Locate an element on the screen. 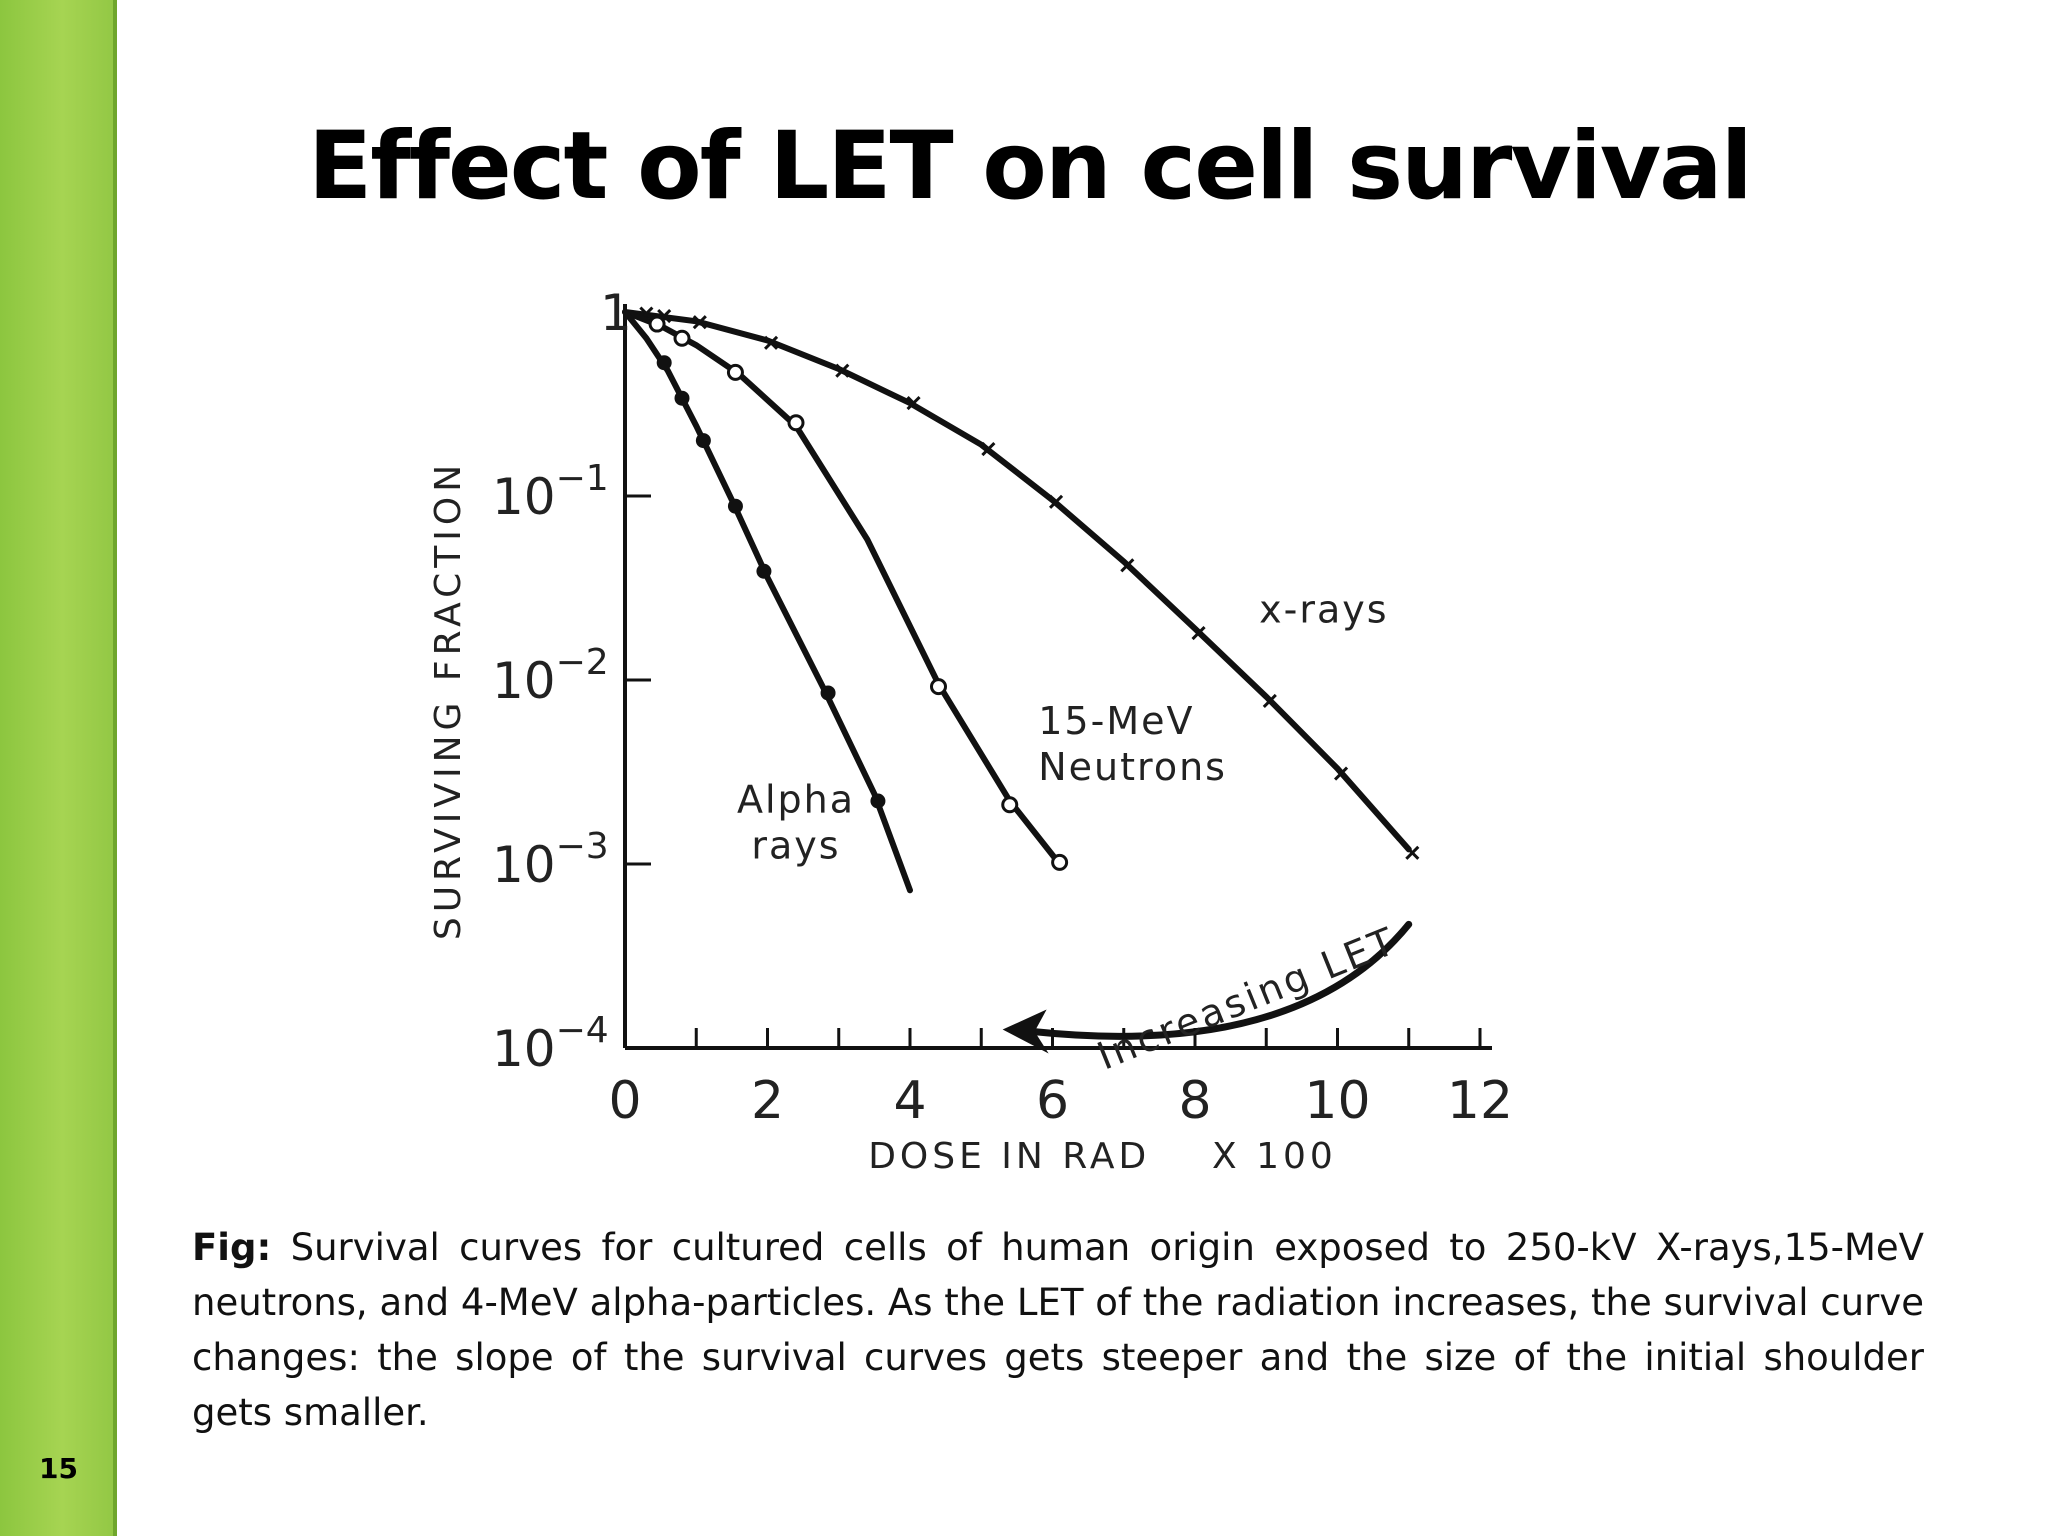 The width and height of the screenshot is (2048, 1536). y-tick-label: 10⁻¹ is located at coordinates (550, 492).